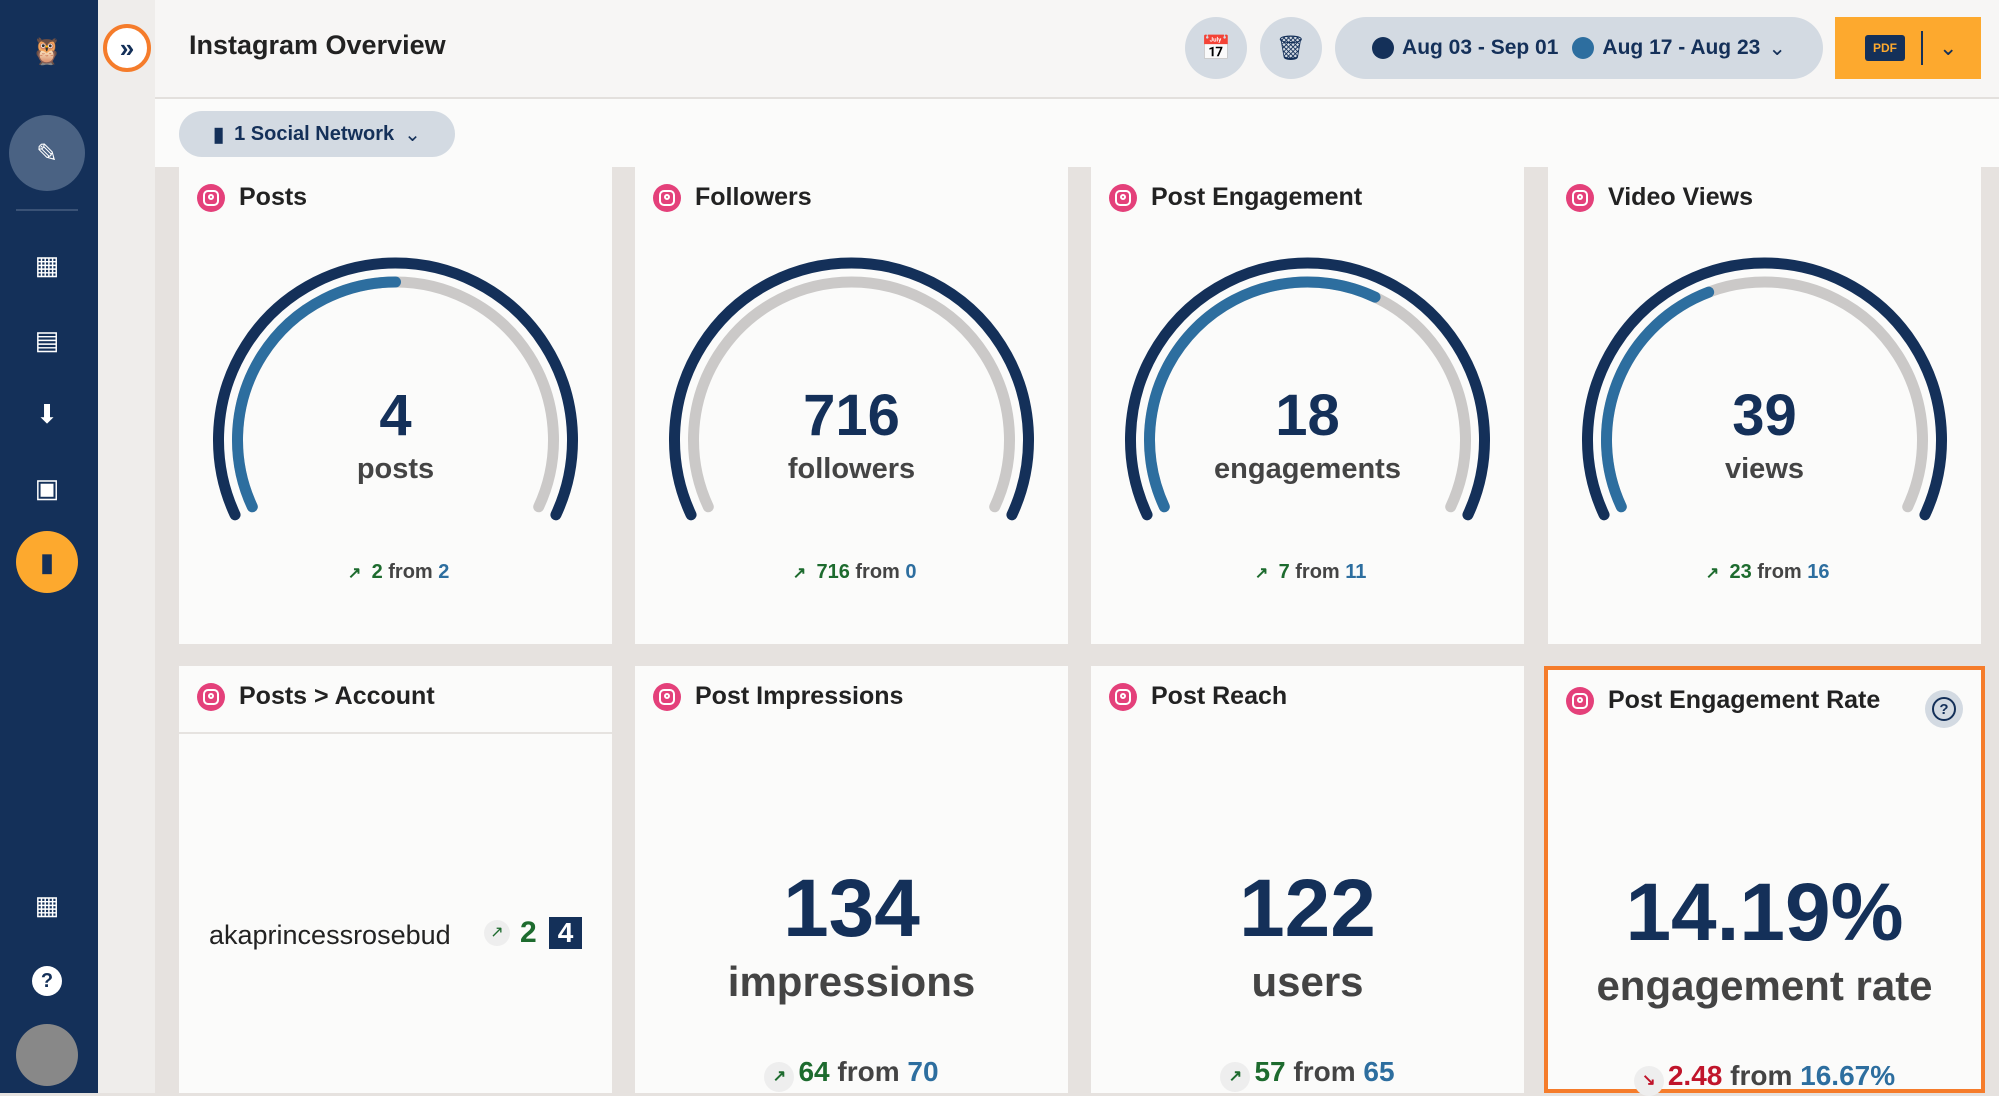 The width and height of the screenshot is (1999, 1096). Describe the element at coordinates (1307, 908) in the screenshot. I see `metric-value: 122` at that location.